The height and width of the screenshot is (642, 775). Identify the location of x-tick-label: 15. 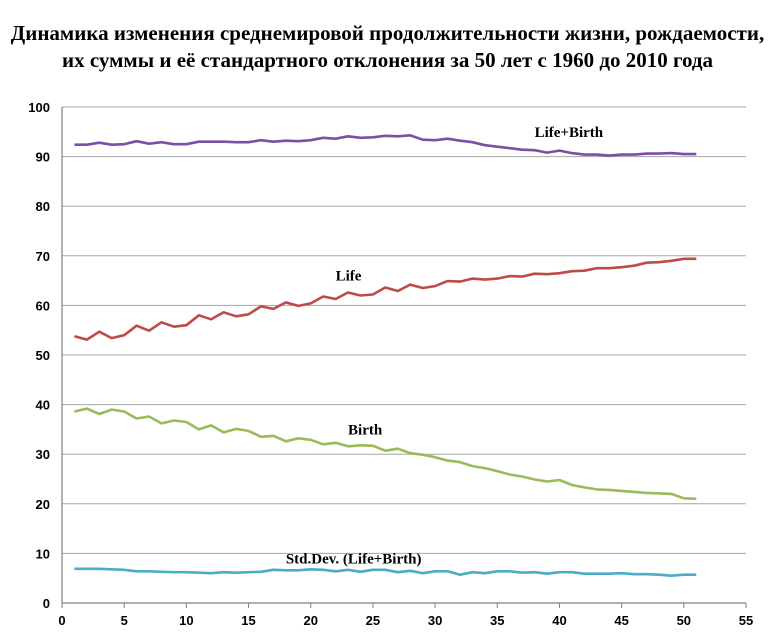
(248, 620).